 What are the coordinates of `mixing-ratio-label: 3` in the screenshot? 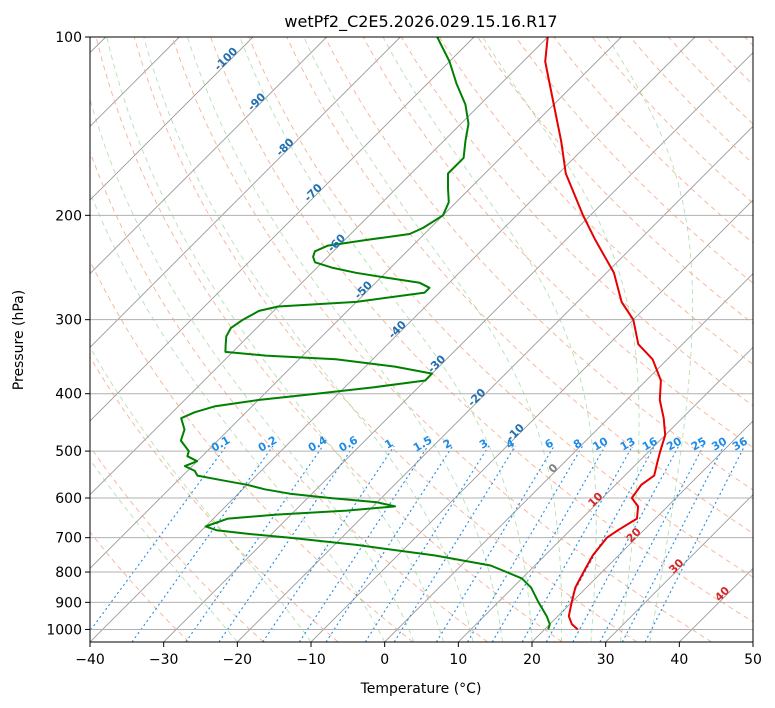 It's located at (483, 444).